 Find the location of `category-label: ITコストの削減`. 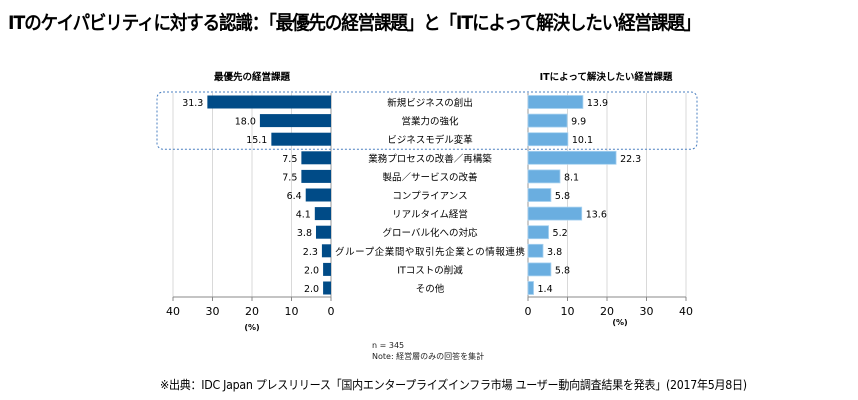

category-label: ITコストの削減 is located at coordinates (430, 270).